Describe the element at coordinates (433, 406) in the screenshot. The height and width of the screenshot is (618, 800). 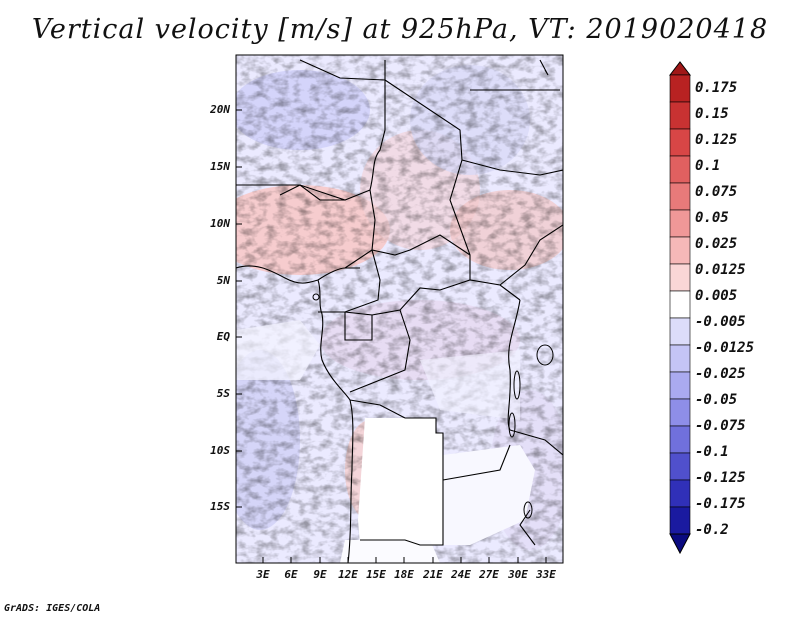
I see `lakes` at that location.